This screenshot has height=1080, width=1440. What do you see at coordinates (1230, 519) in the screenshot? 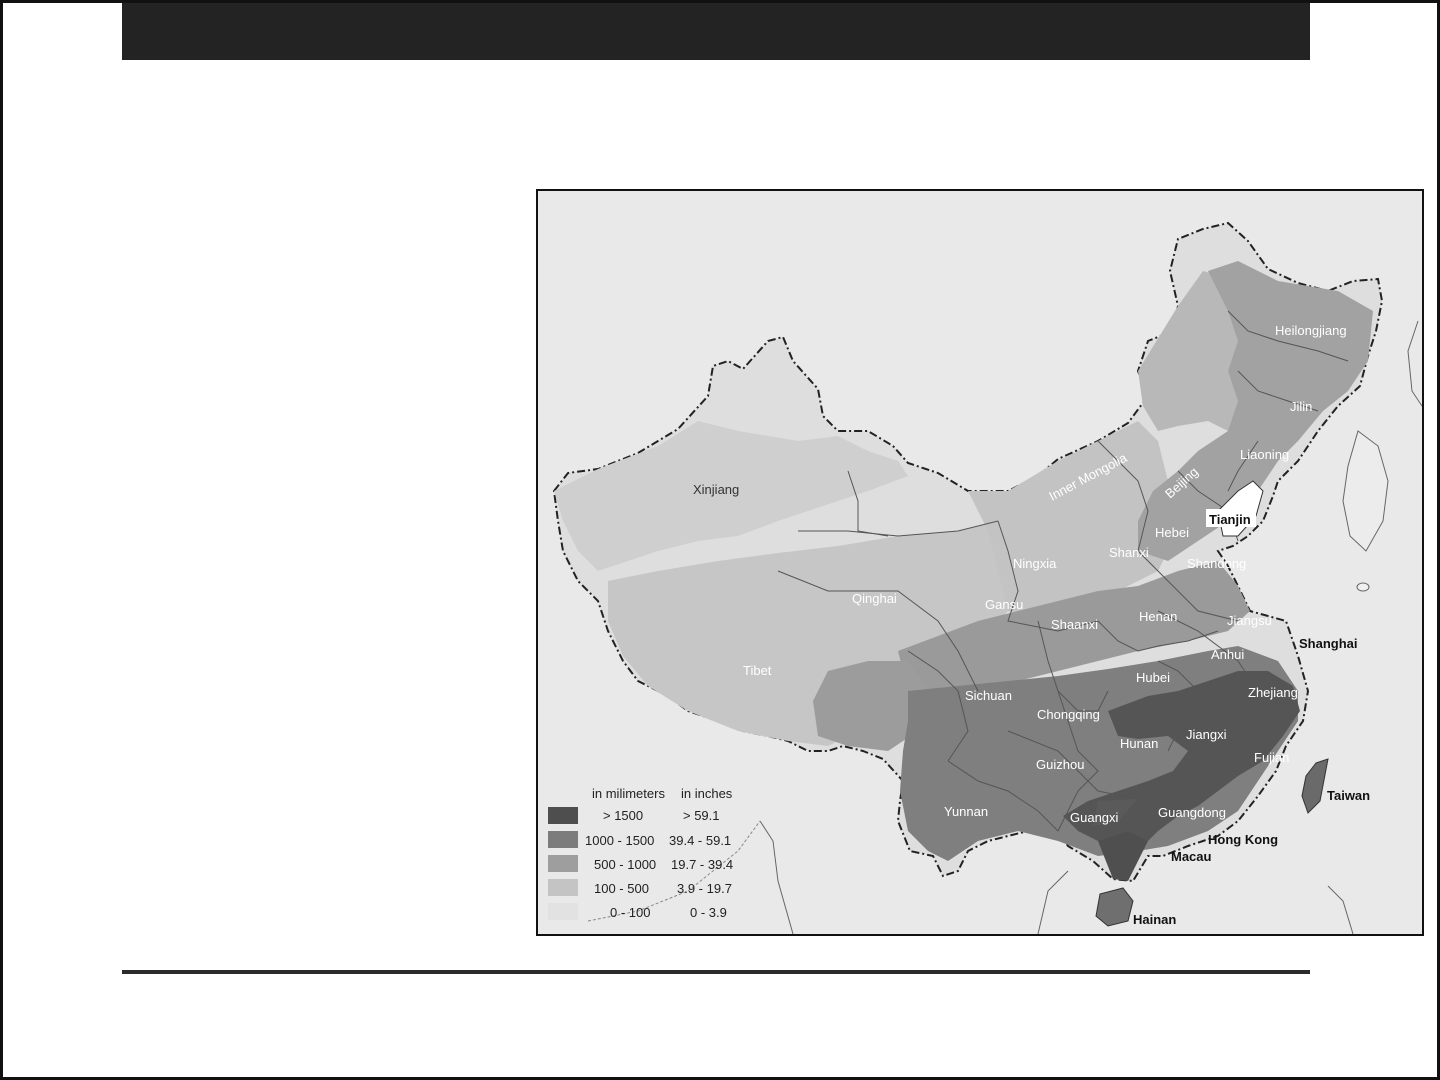
I see `place-label-tianjin: Tianjin` at bounding box center [1230, 519].